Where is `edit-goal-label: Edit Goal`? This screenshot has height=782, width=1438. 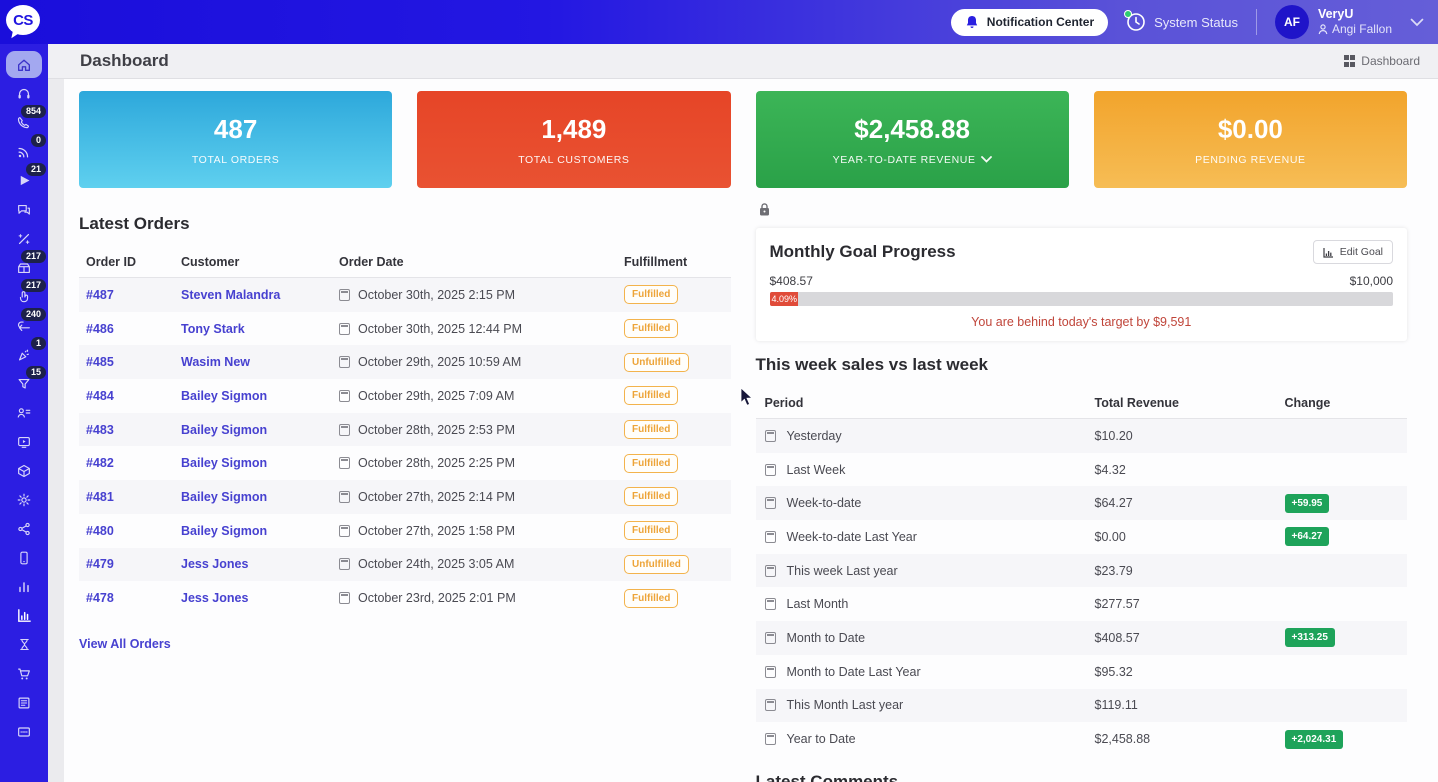 edit-goal-label: Edit Goal is located at coordinates (1361, 252).